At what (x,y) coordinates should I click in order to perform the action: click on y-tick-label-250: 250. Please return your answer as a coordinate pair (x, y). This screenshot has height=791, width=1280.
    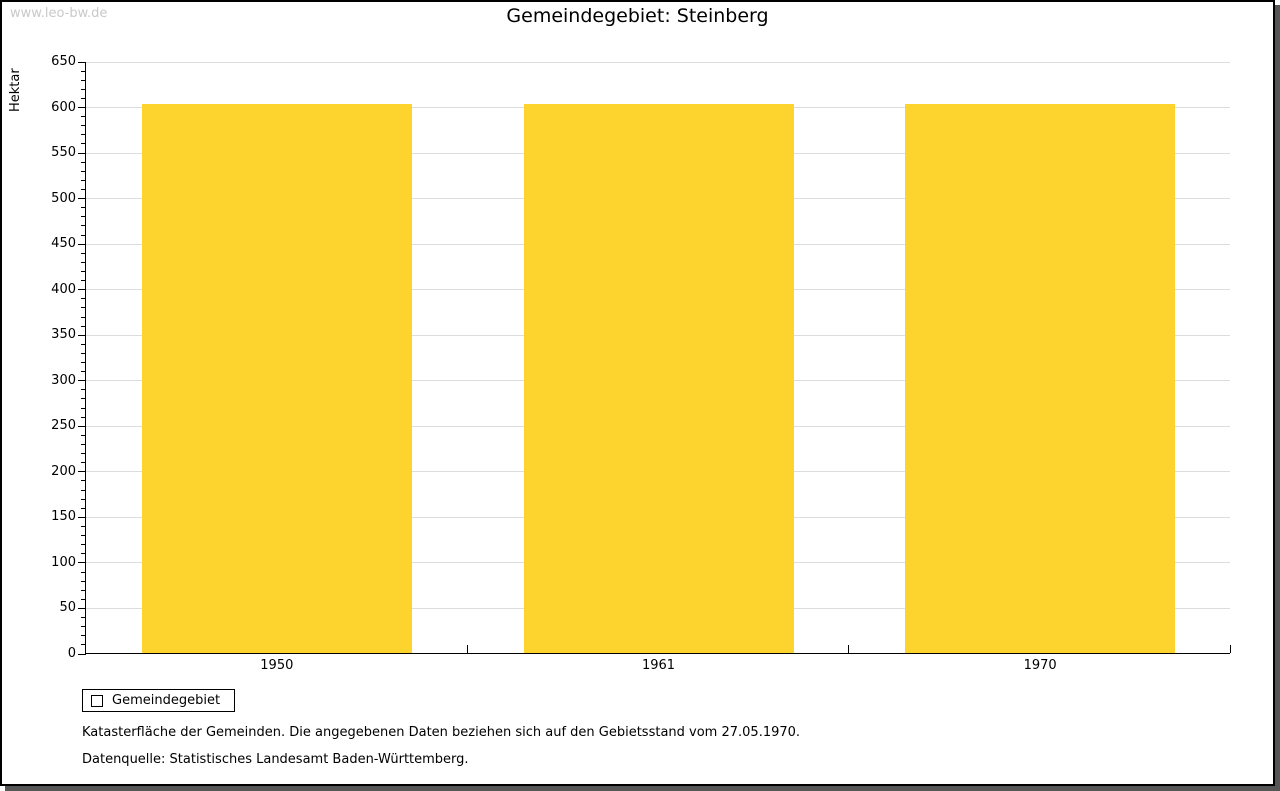
    Looking at the image, I should click on (63, 426).